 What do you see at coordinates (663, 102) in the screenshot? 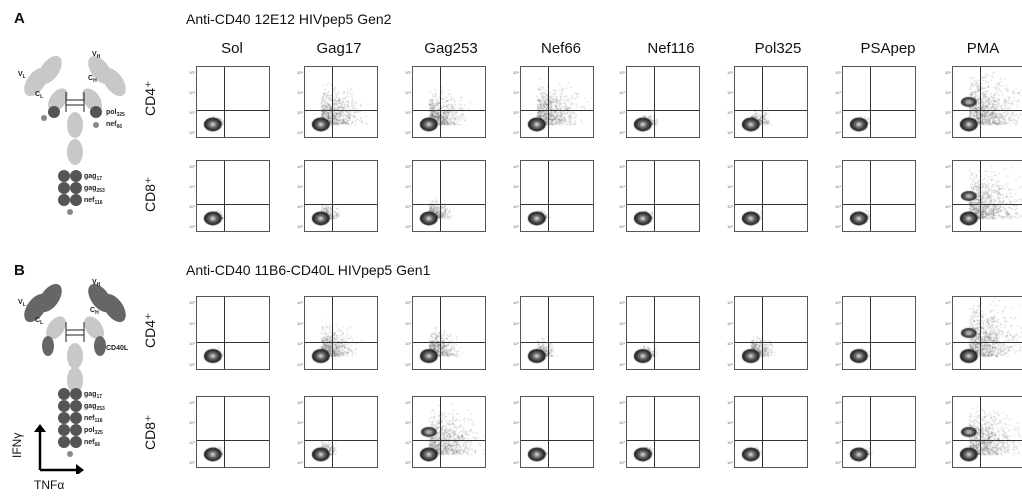
I see `flow-plot-a-cd4-nef116` at bounding box center [663, 102].